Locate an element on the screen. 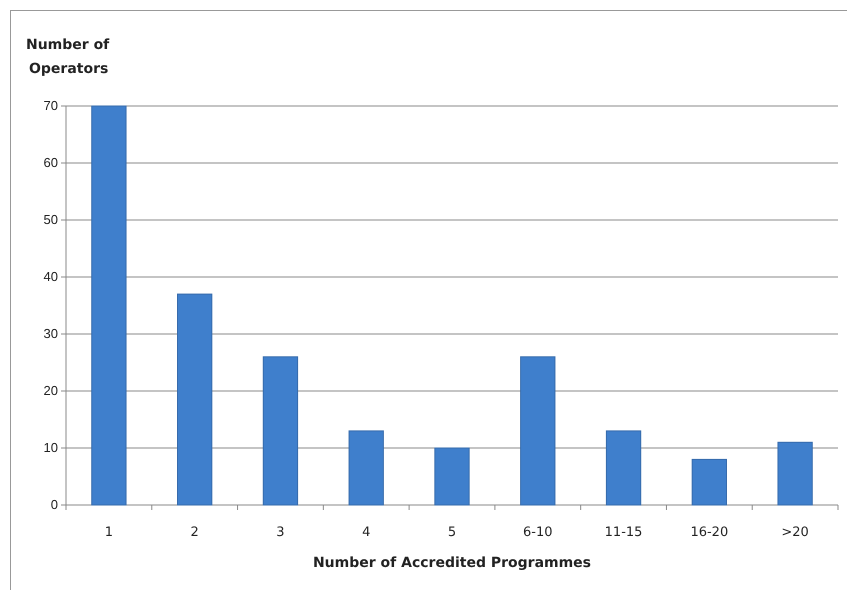  y-tick-label: 30 is located at coordinates (51, 334).